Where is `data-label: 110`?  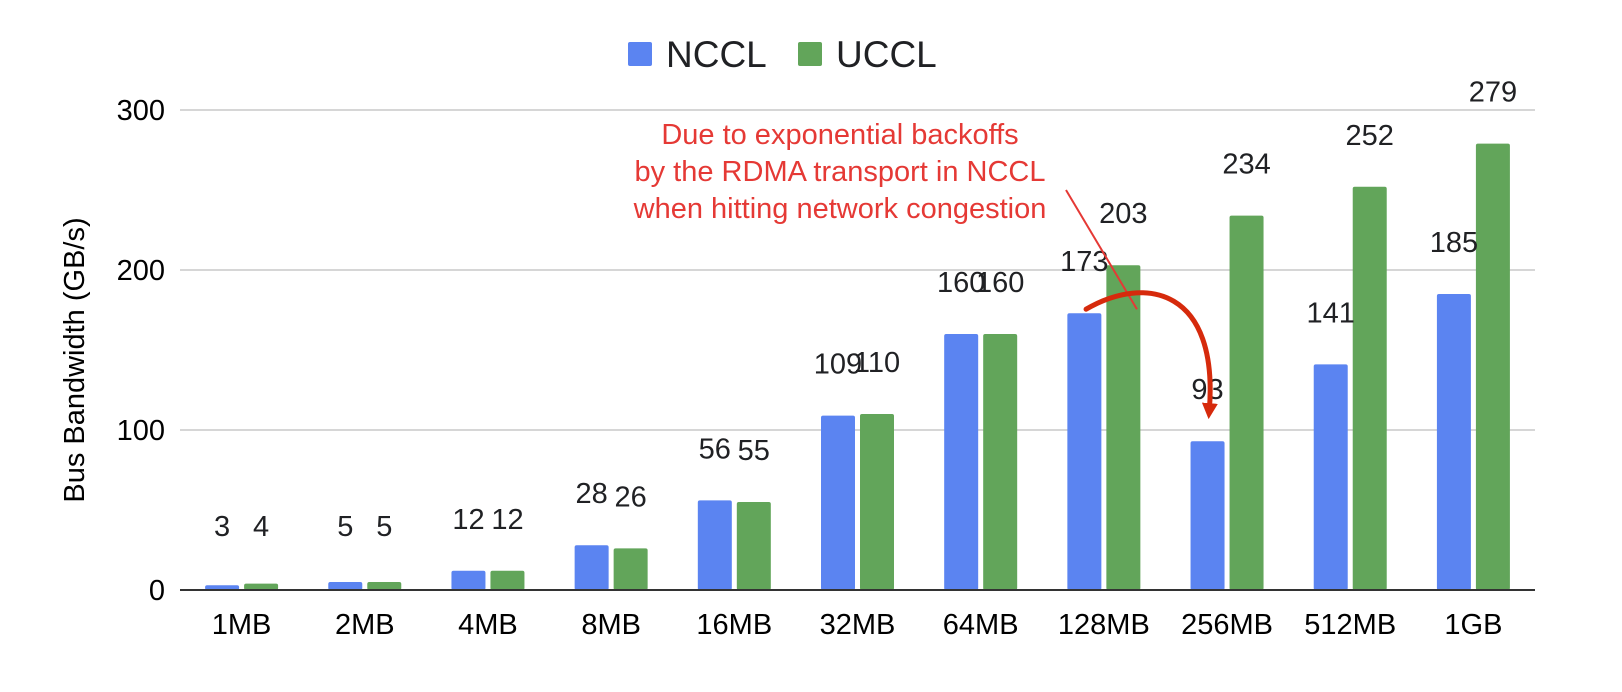
data-label: 110 is located at coordinates (877, 363).